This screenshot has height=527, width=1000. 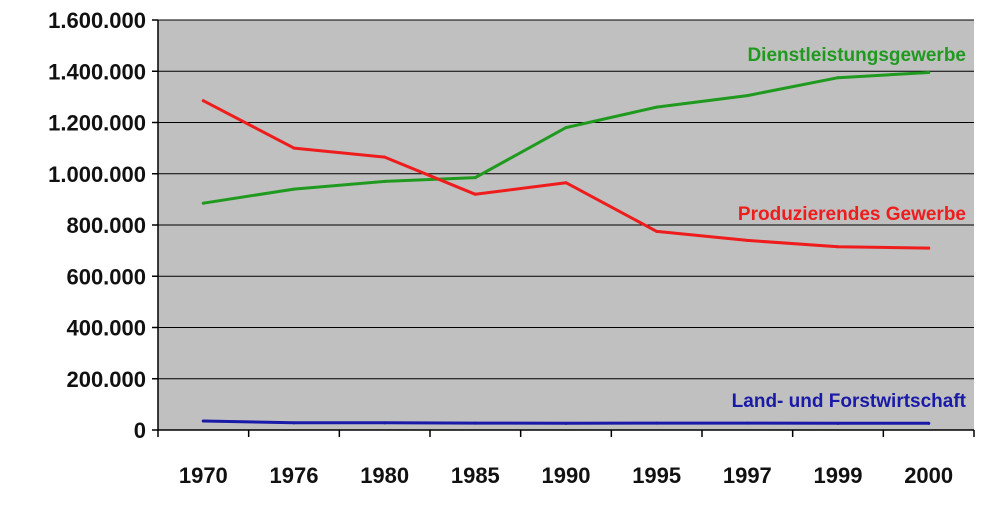 What do you see at coordinates (106, 225) in the screenshot?
I see `y-tick-label: 800.000` at bounding box center [106, 225].